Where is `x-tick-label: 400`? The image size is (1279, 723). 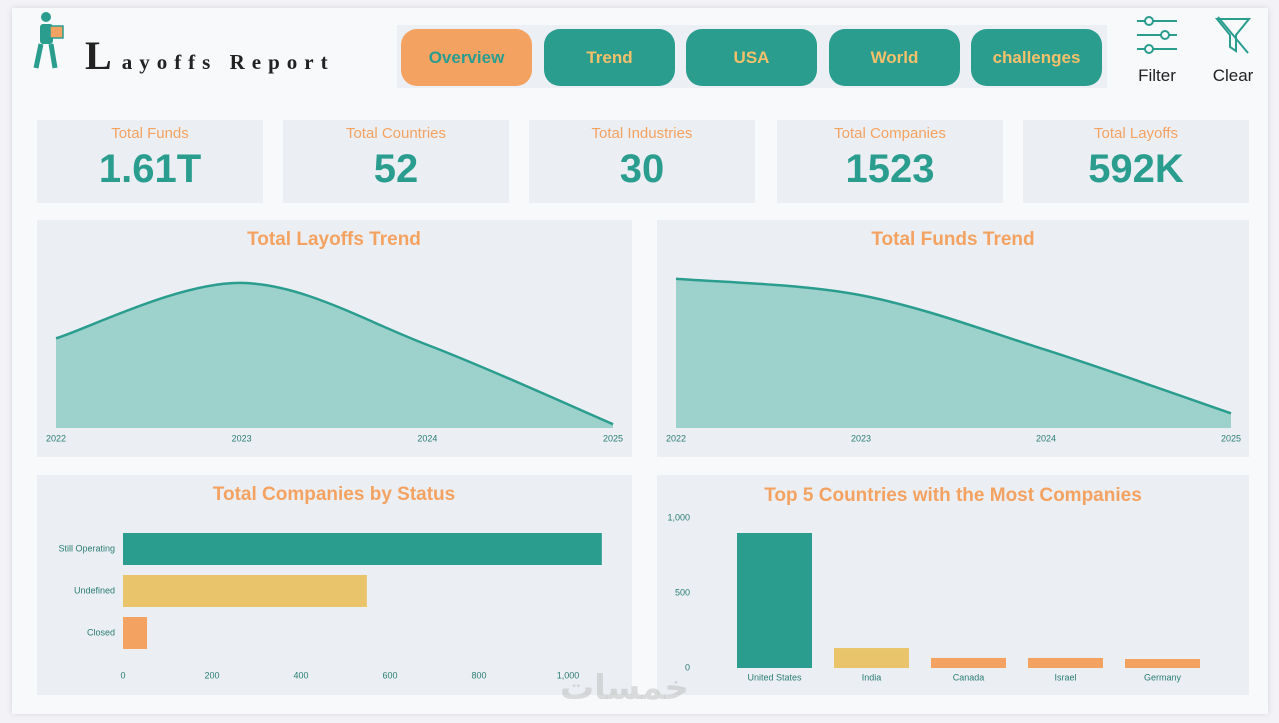 x-tick-label: 400 is located at coordinates (300, 675).